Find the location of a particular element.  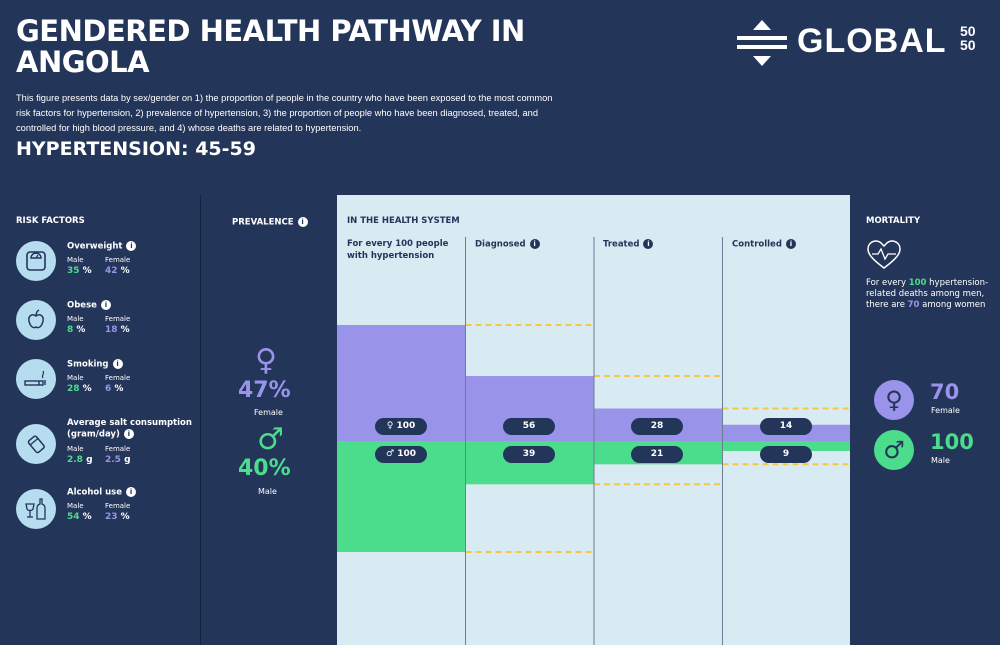

prevalence-heading: PREVALENCE i is located at coordinates (270, 222).